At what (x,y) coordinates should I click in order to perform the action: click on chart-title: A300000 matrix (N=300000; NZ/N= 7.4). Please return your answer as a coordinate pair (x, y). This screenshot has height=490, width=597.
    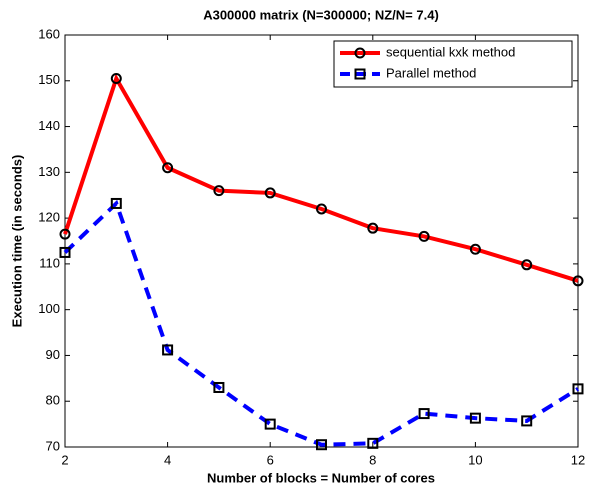
    Looking at the image, I should click on (321, 14).